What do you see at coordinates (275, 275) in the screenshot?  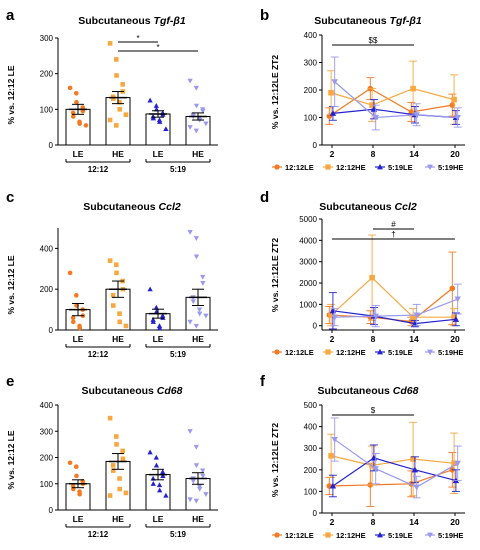 I see `panel-d-ylabel: % vs. 12:12LE ZT2` at bounding box center [275, 275].